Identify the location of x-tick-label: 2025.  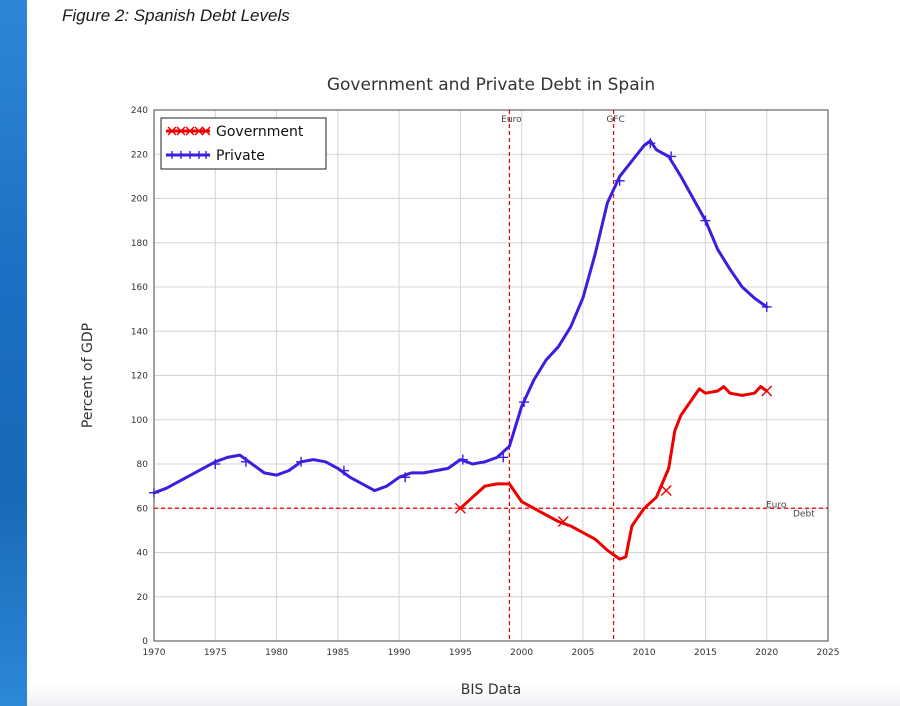
(828, 653).